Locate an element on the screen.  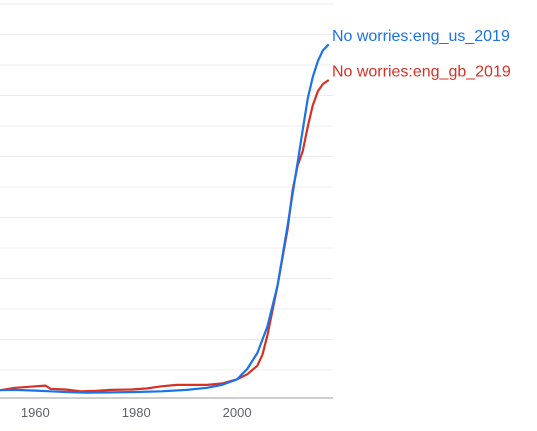
x-tick-label-1980: 1980 is located at coordinates (136, 412).